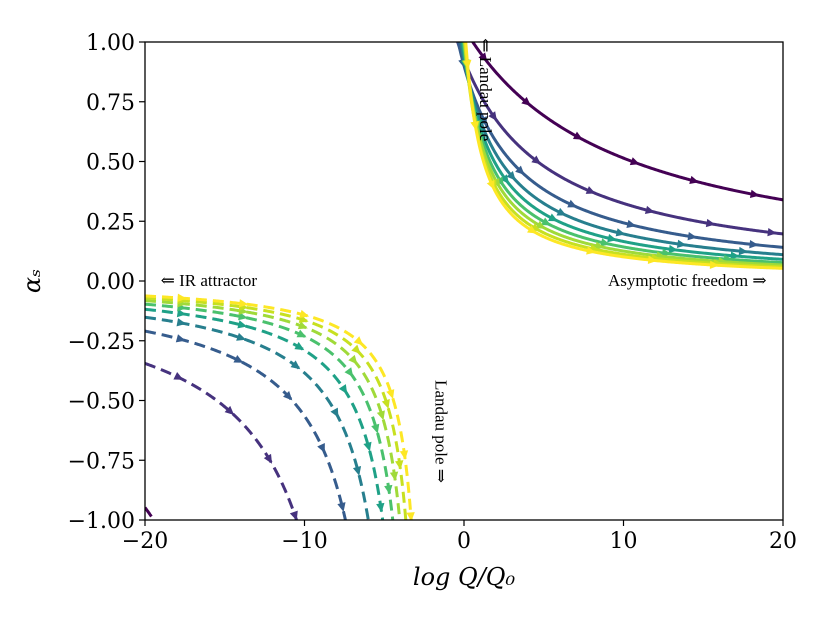 The width and height of the screenshot is (830, 623). What do you see at coordinates (783, 541) in the screenshot?
I see `x-tick-label: 20` at bounding box center [783, 541].